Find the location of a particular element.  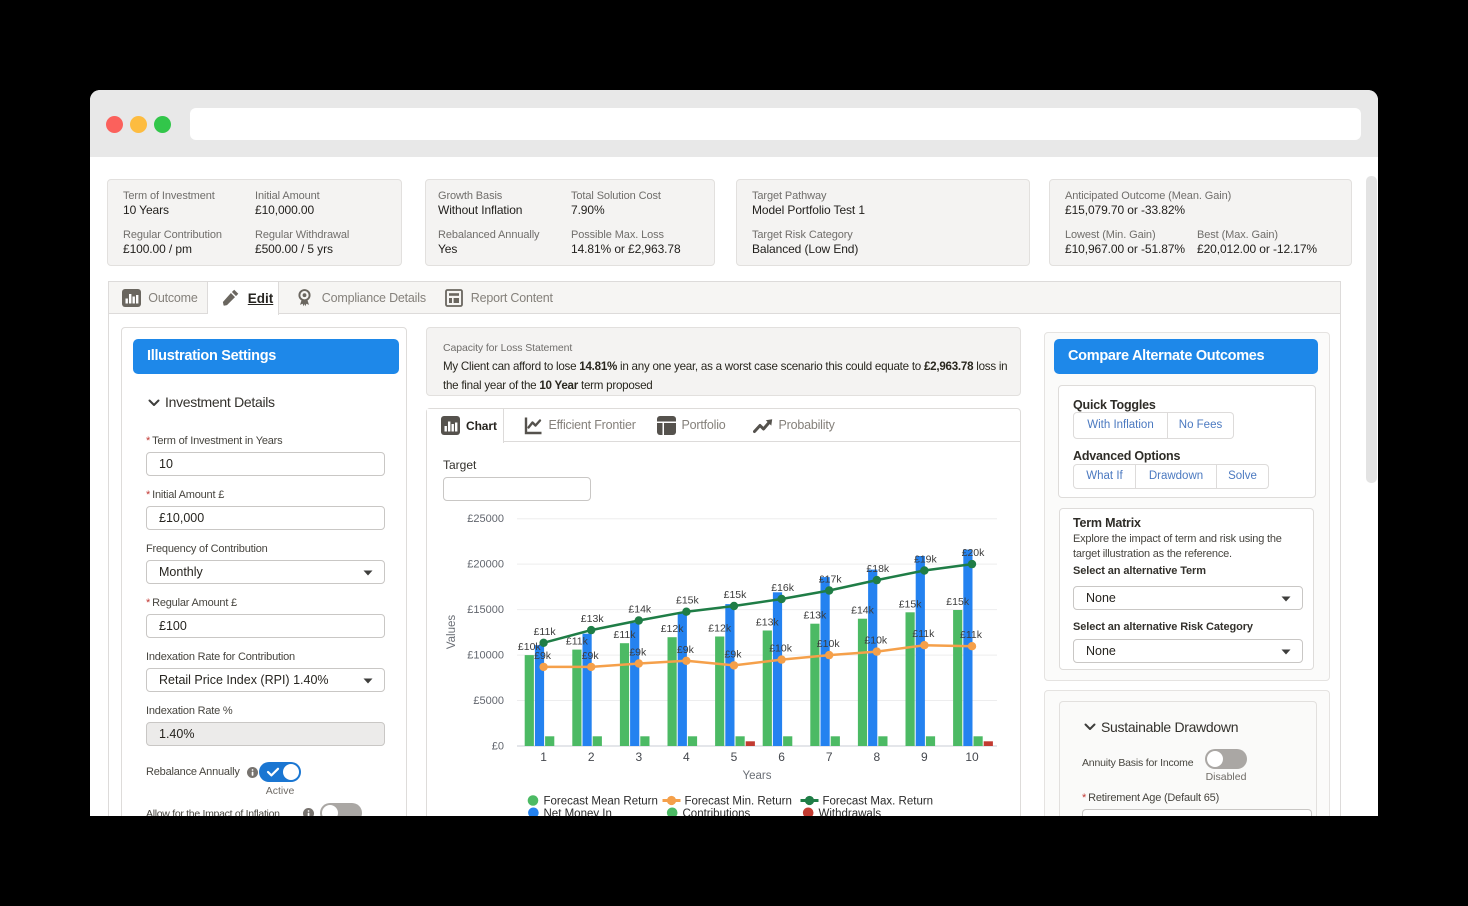

svg-text: Withdrawals is located at coordinates (850, 812).